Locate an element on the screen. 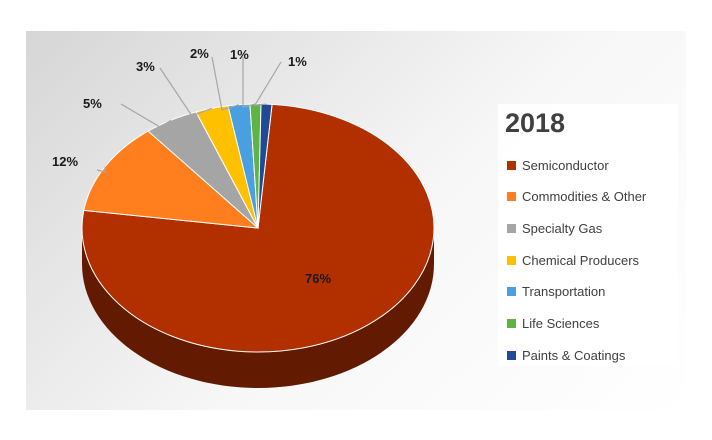  legend-item: Paints & Coatings is located at coordinates (566, 355).